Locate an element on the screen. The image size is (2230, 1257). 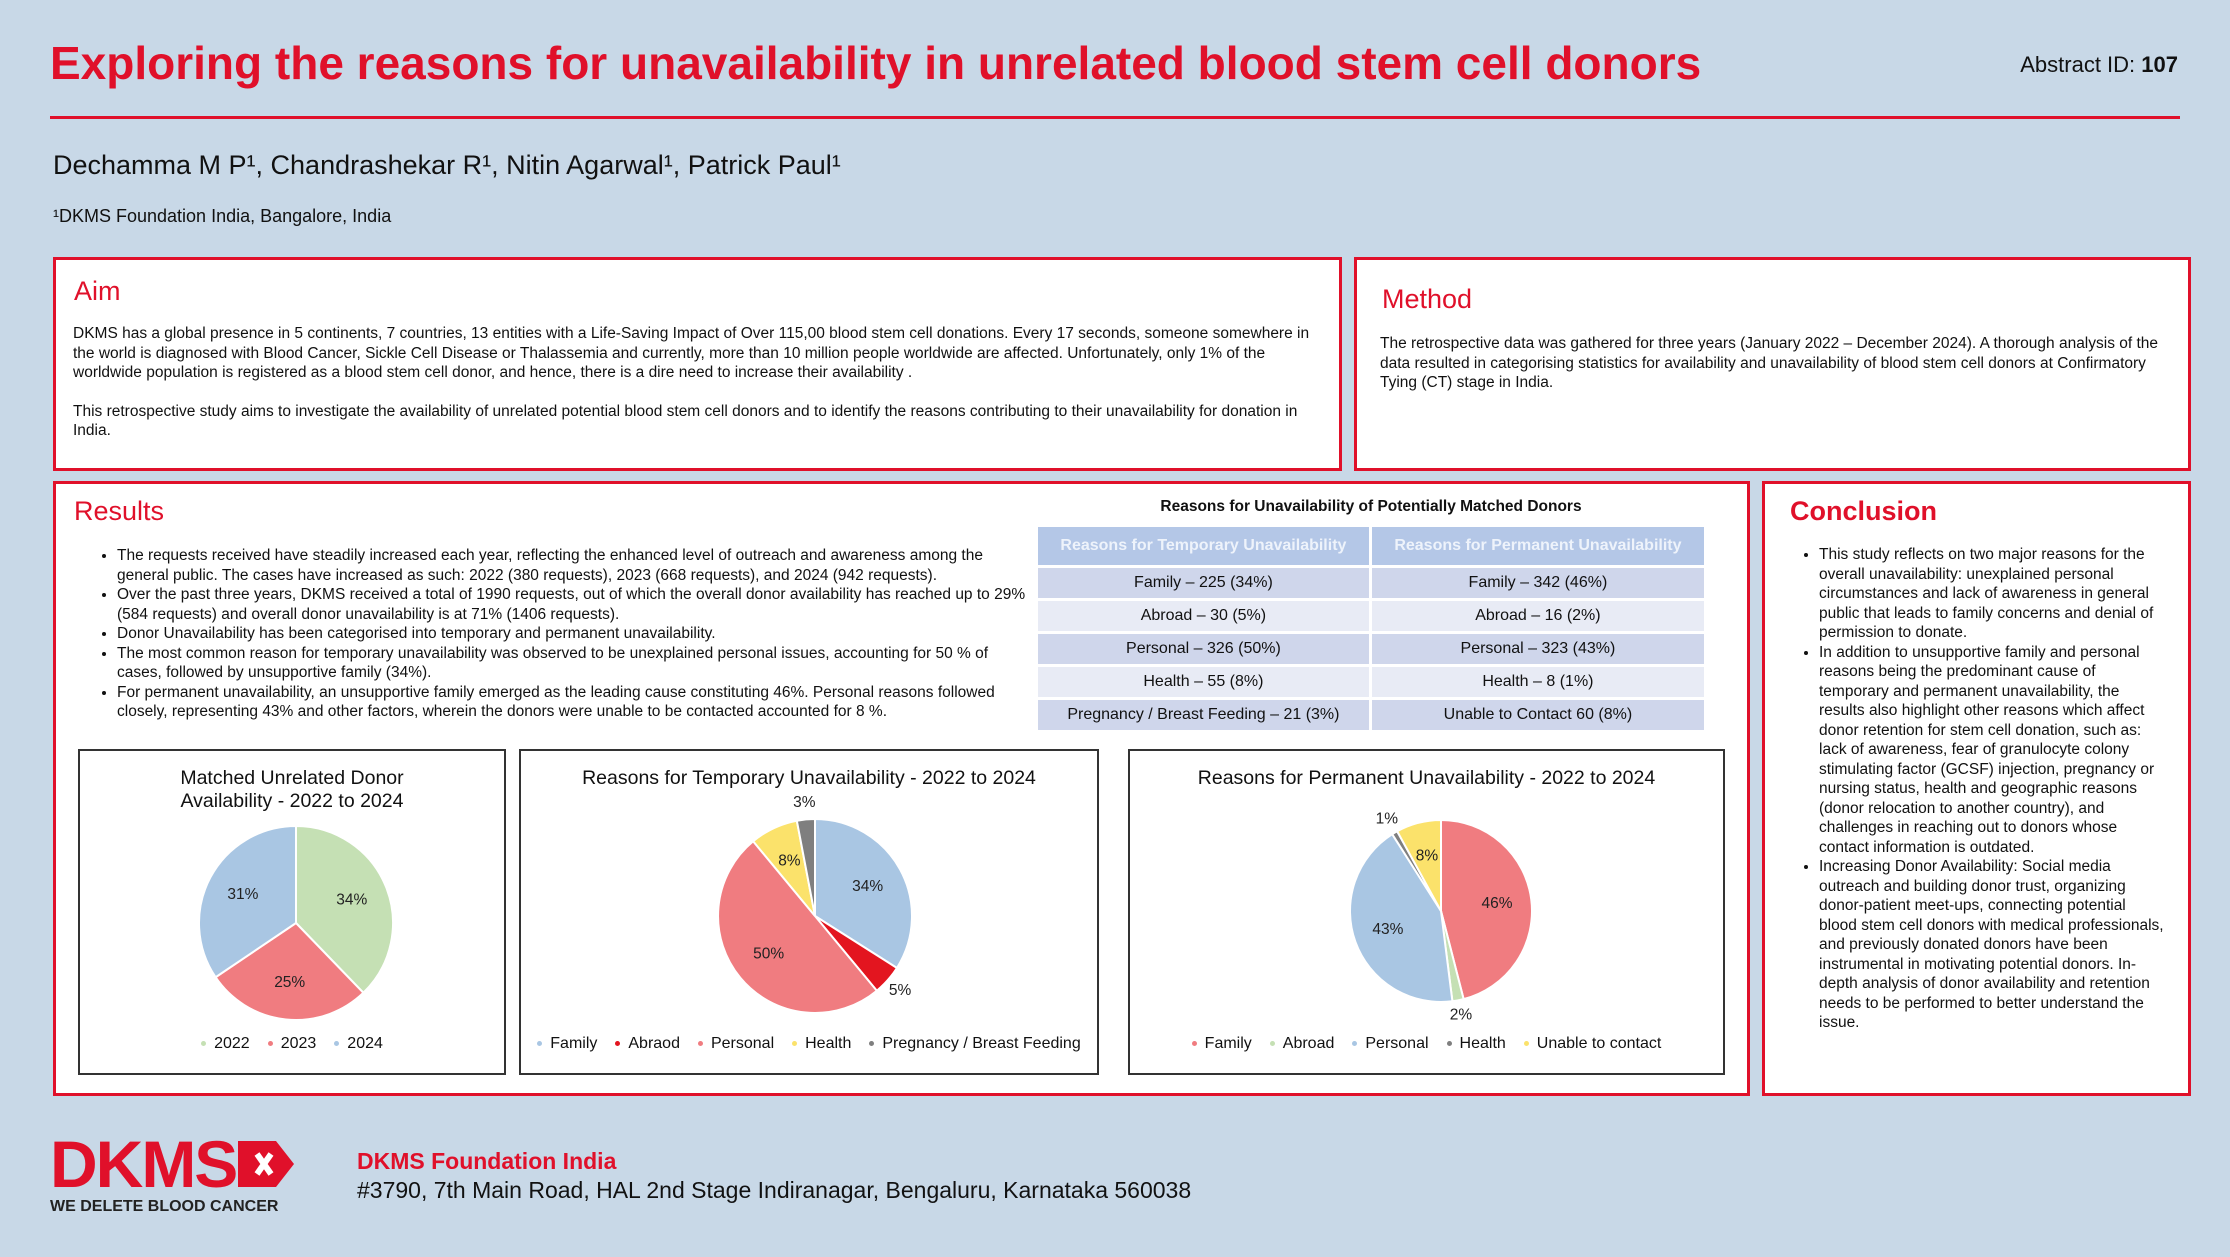
column-header: Reasons for Permanent Unavailability is located at coordinates (1537, 546).